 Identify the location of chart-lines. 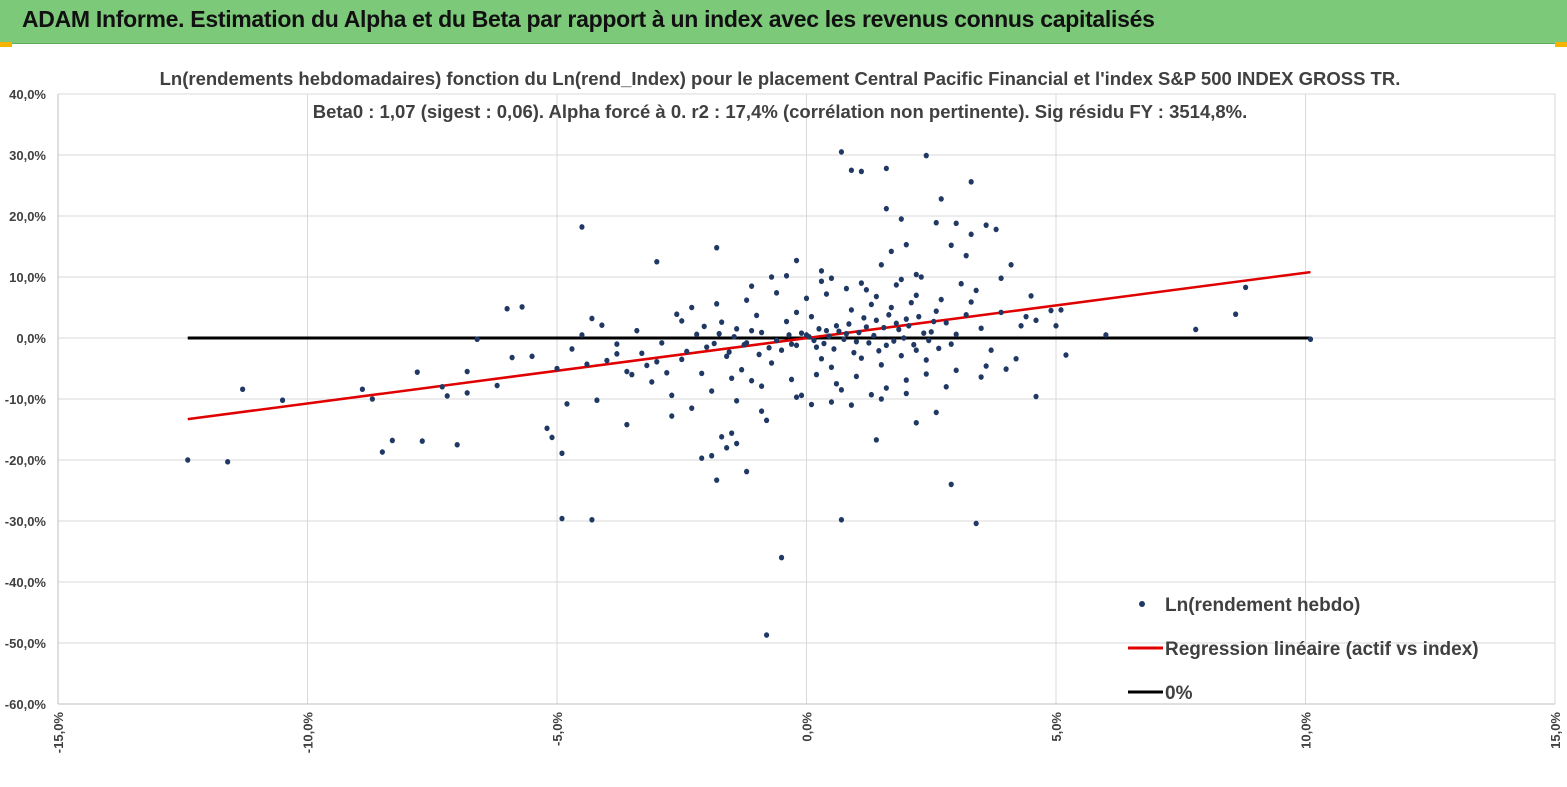
(749, 345).